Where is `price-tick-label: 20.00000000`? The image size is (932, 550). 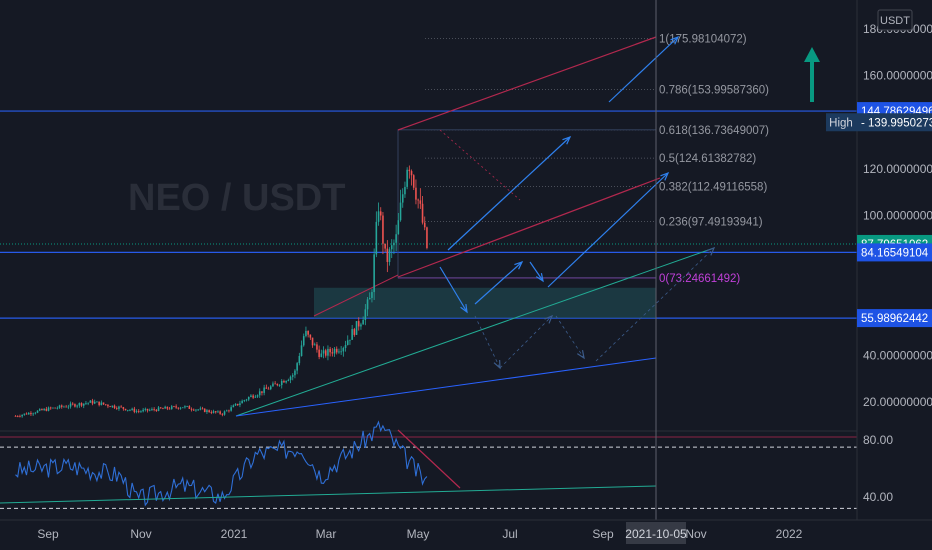
price-tick-label: 20.00000000 is located at coordinates (897, 402).